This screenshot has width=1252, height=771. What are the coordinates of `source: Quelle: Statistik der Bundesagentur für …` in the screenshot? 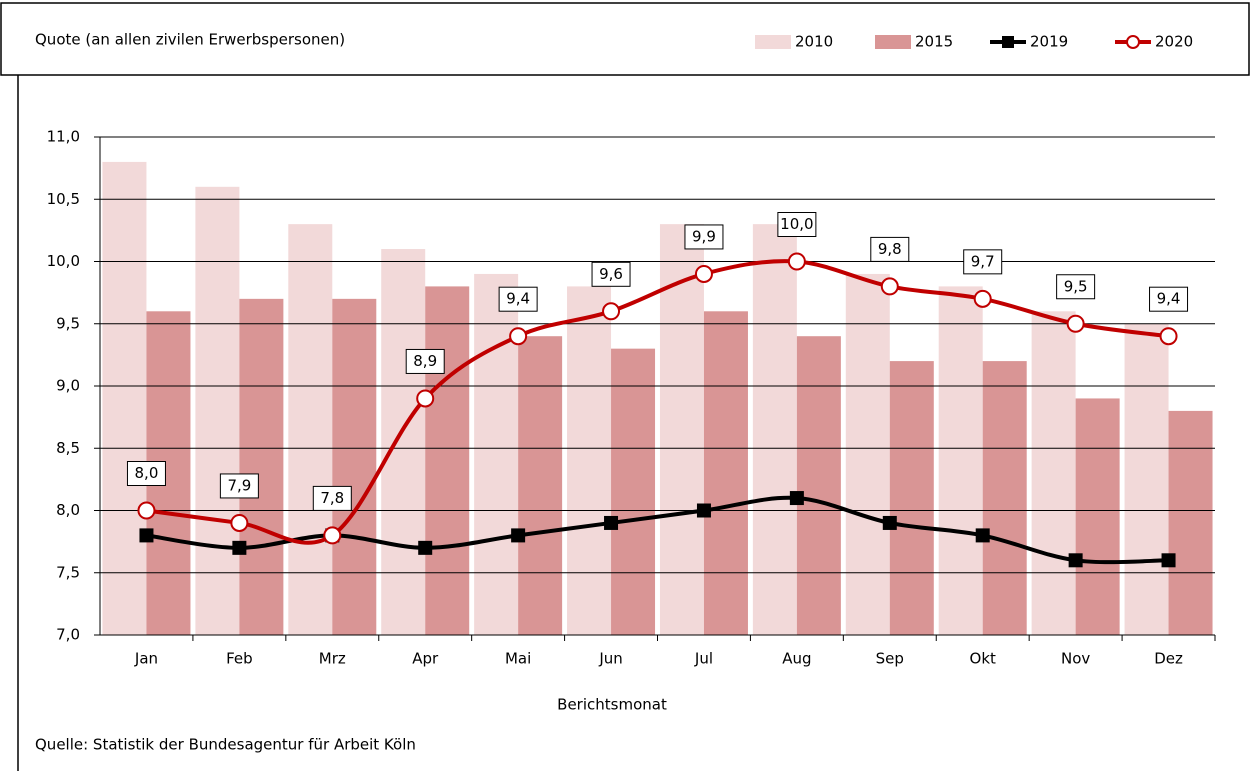 It's located at (225, 745).